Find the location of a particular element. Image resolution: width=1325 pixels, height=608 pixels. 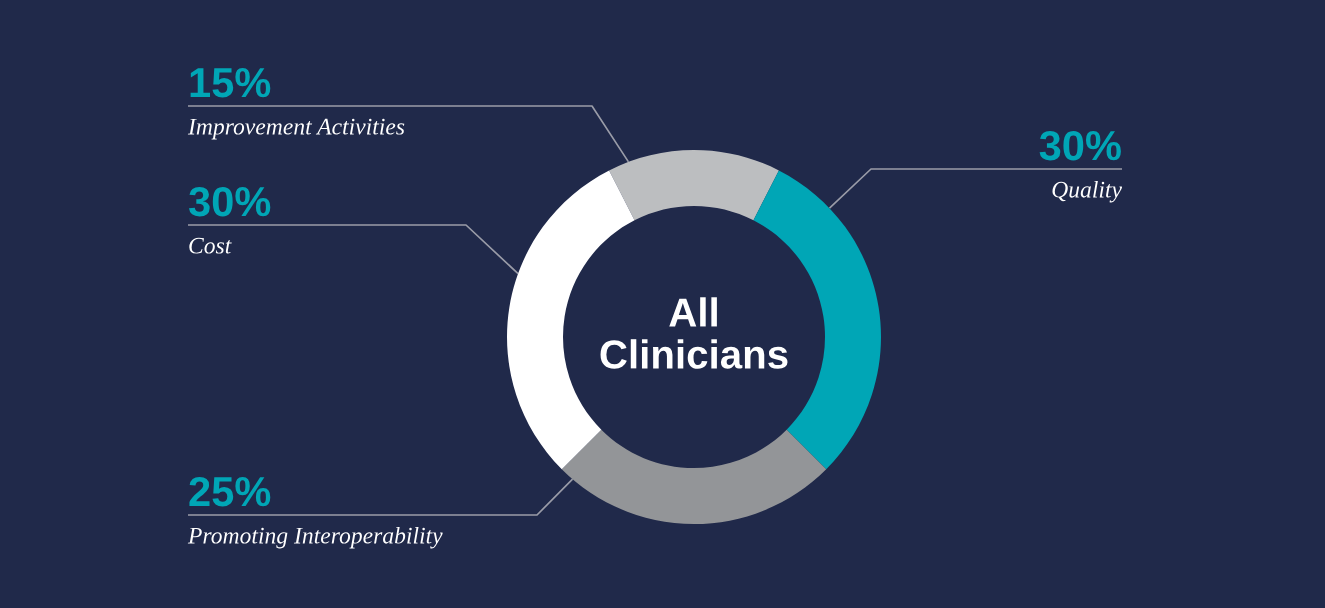

slice-label: Promoting Interoperability is located at coordinates (315, 538).